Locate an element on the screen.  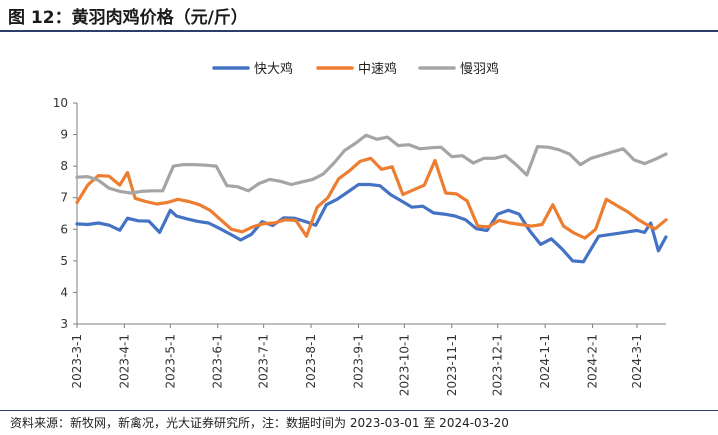
x-tick-label: 2024-2-1 is located at coordinates (593, 361).